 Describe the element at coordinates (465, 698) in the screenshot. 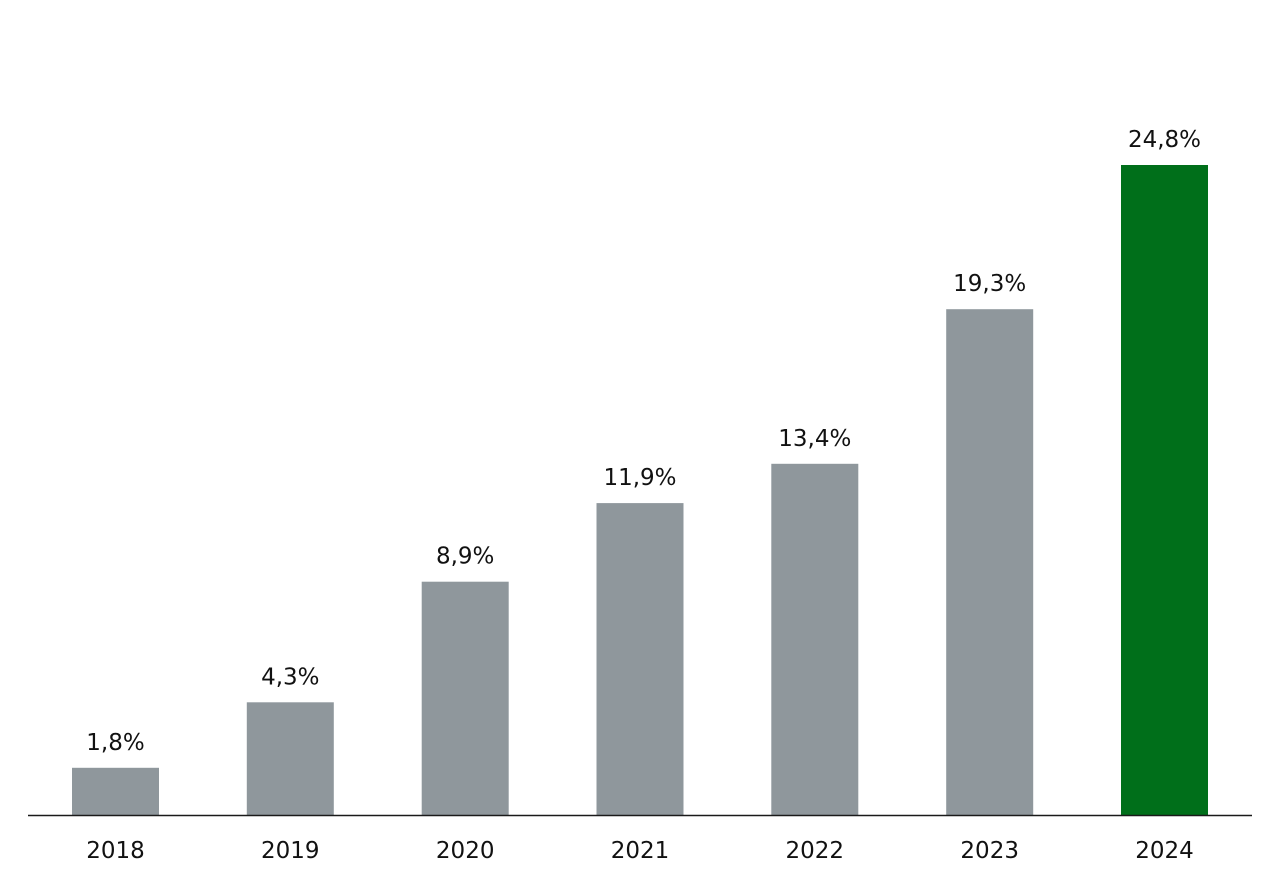

I see `bar-2020` at that location.